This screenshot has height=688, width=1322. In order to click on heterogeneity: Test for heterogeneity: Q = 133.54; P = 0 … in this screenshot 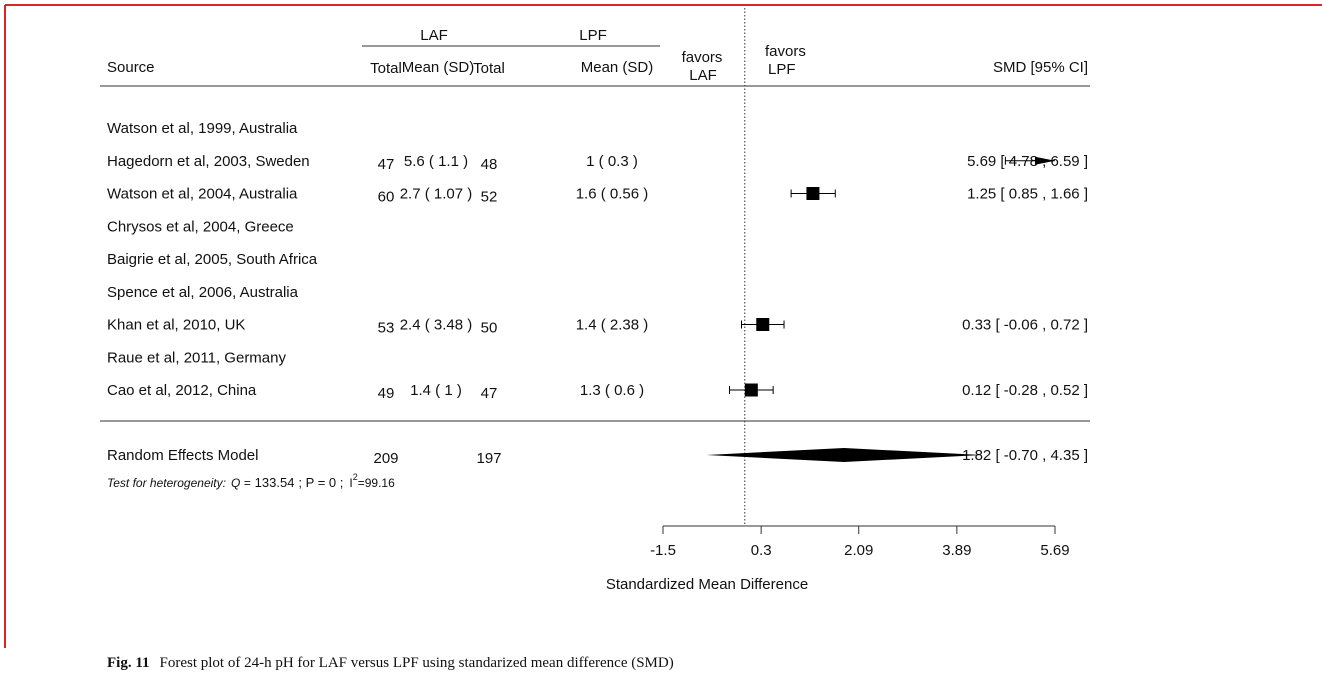, I will do `click(251, 481)`.